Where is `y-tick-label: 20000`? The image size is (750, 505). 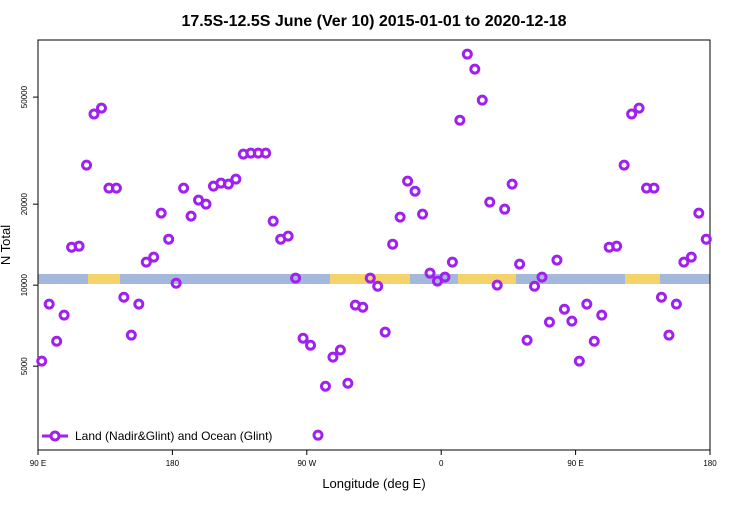 y-tick-label: 20000 is located at coordinates (24, 203).